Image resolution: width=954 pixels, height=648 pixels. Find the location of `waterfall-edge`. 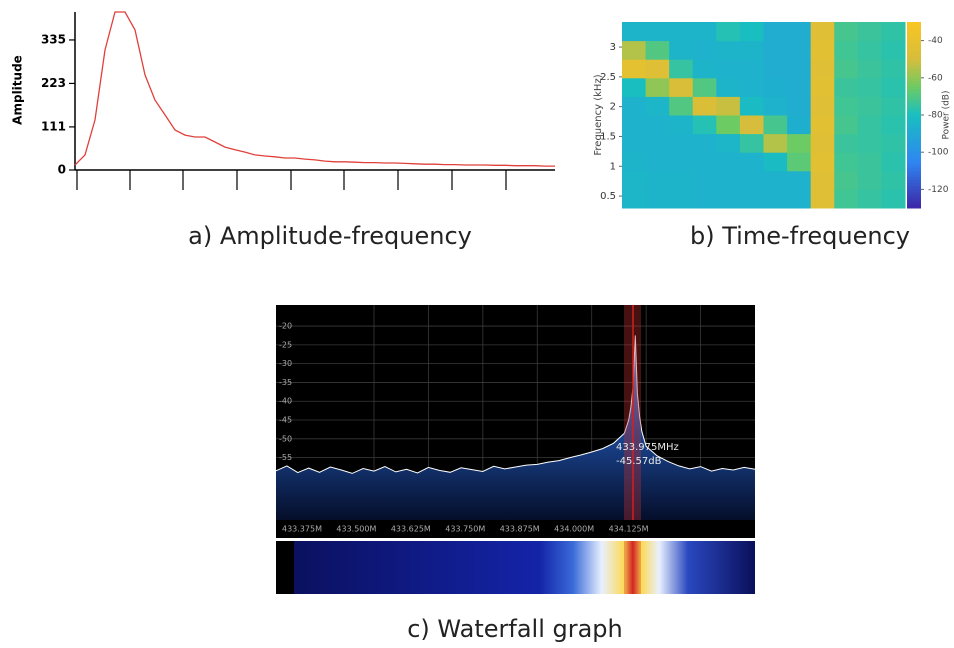

waterfall-edge is located at coordinates (285, 567).